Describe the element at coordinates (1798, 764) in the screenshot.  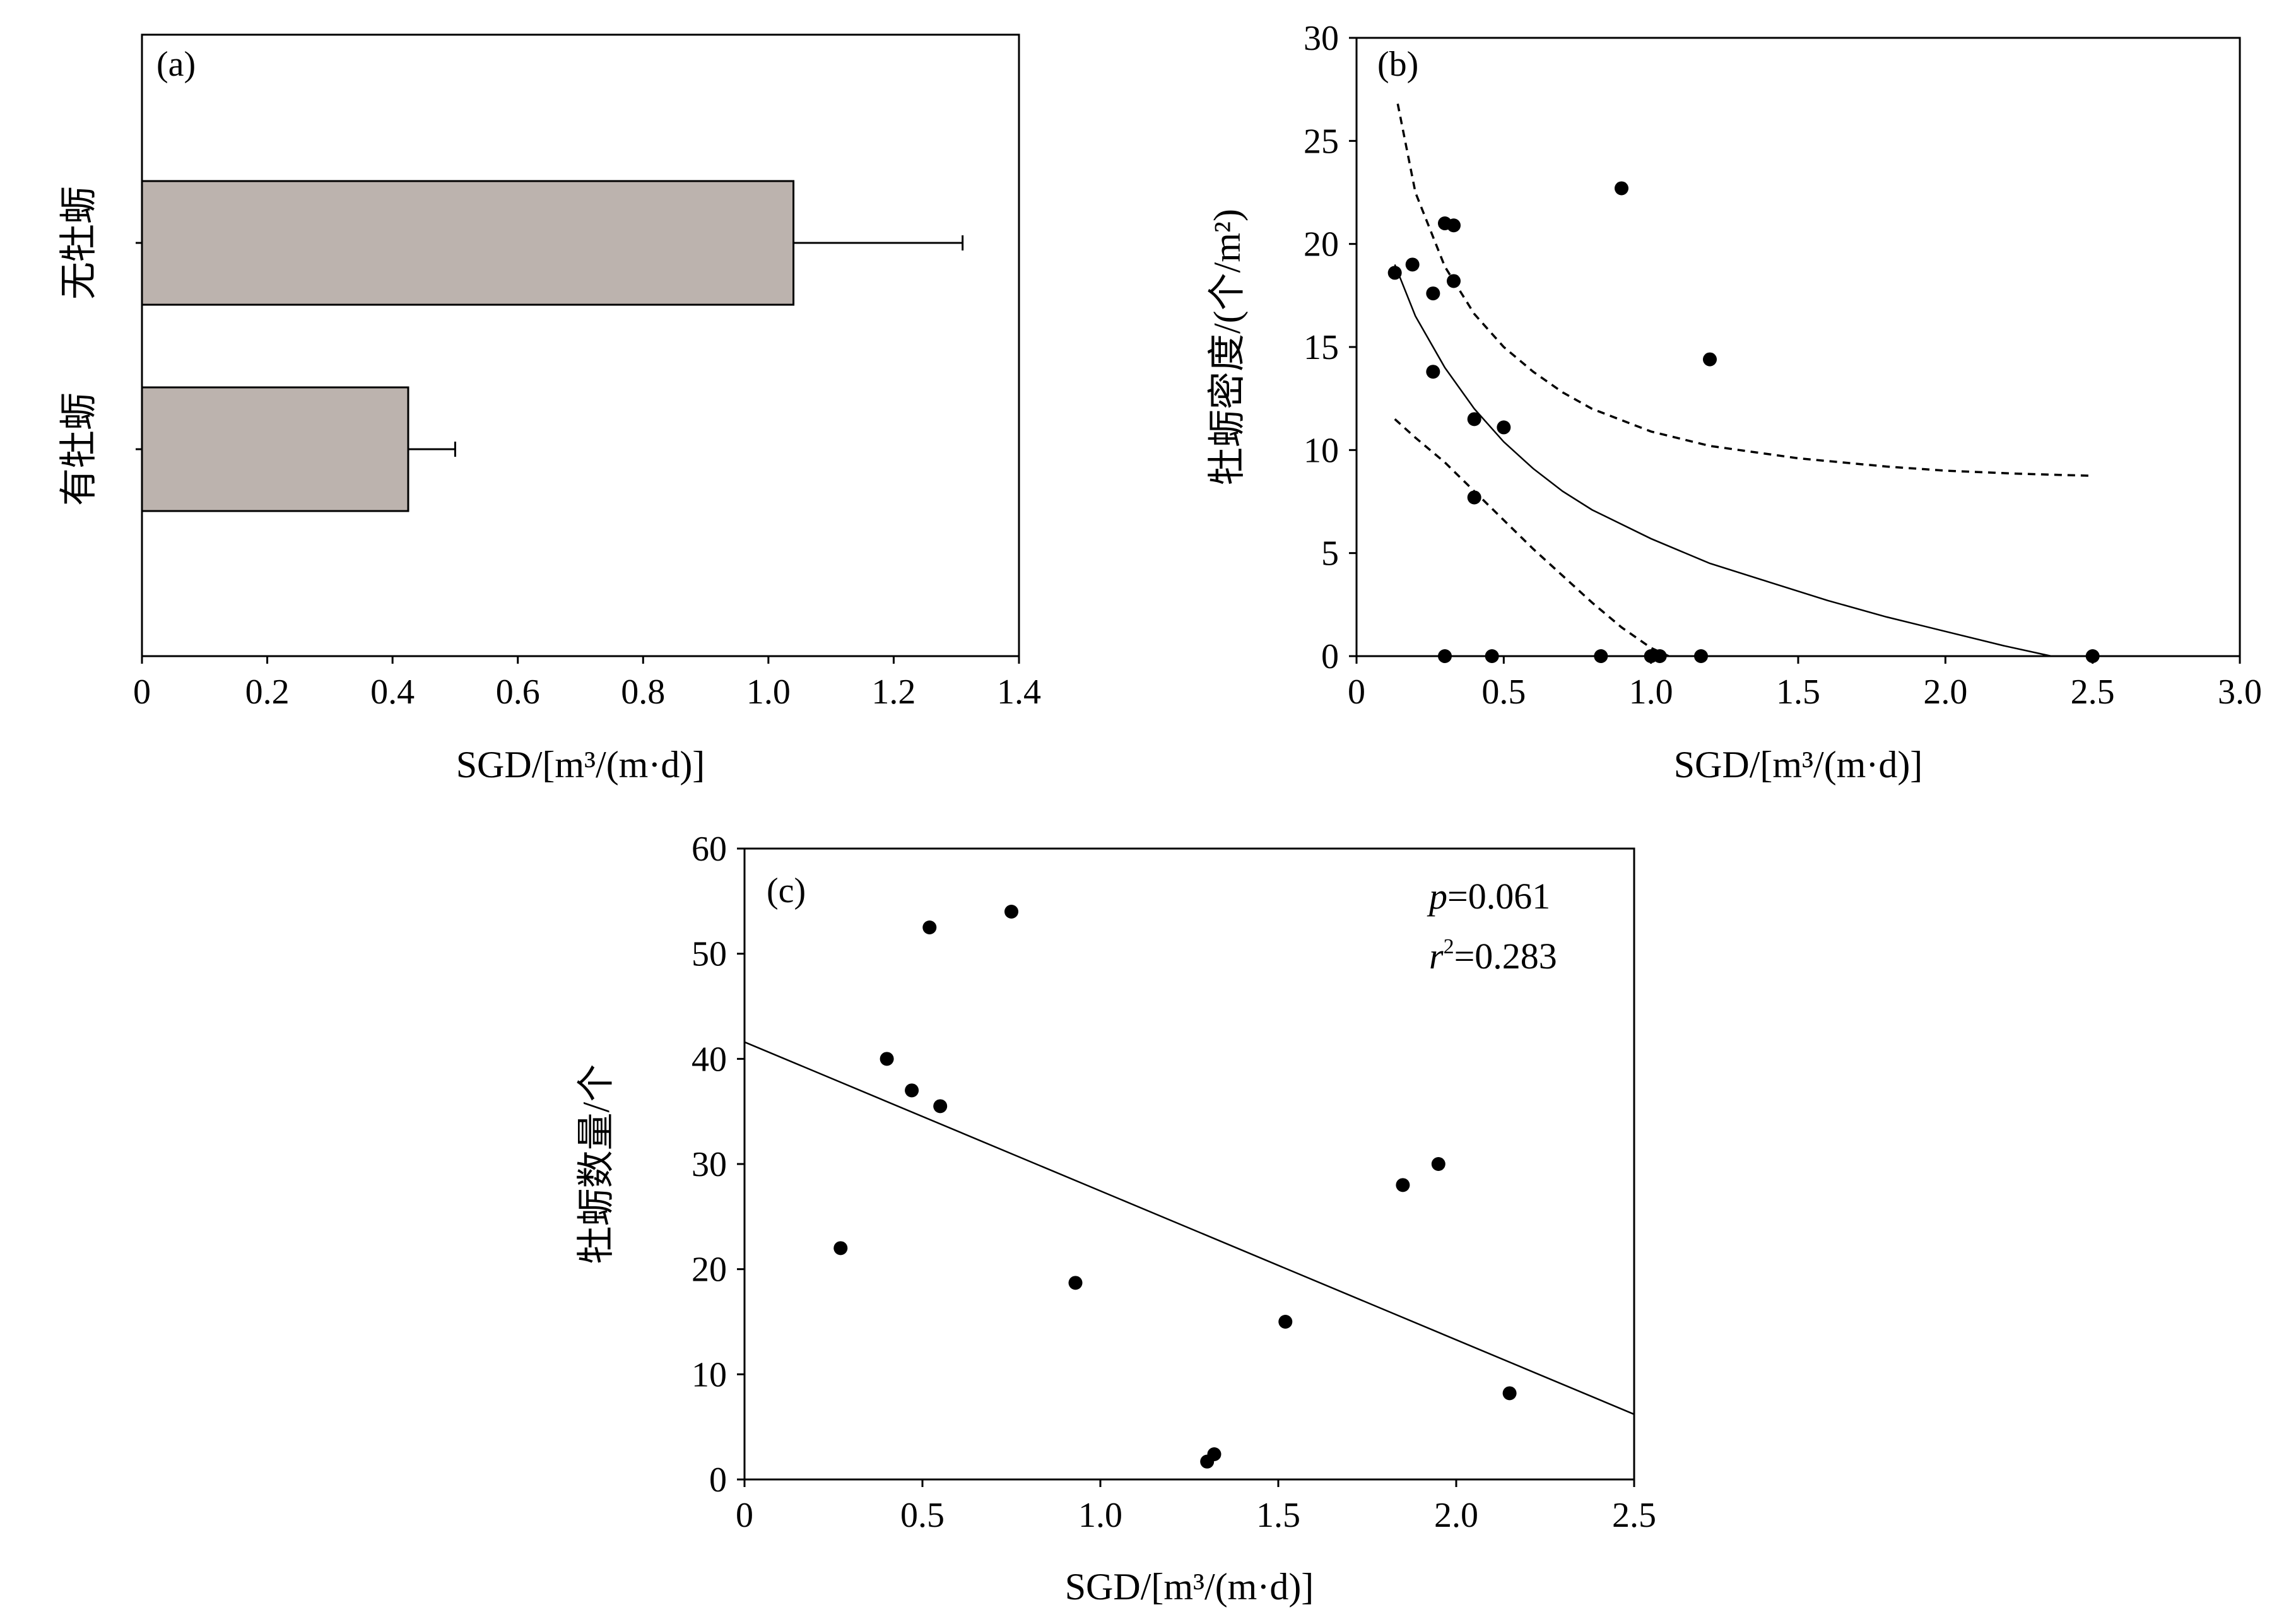
I see `panel-b-x-axis-label: SGD/[m³/(m·d)]` at that location.